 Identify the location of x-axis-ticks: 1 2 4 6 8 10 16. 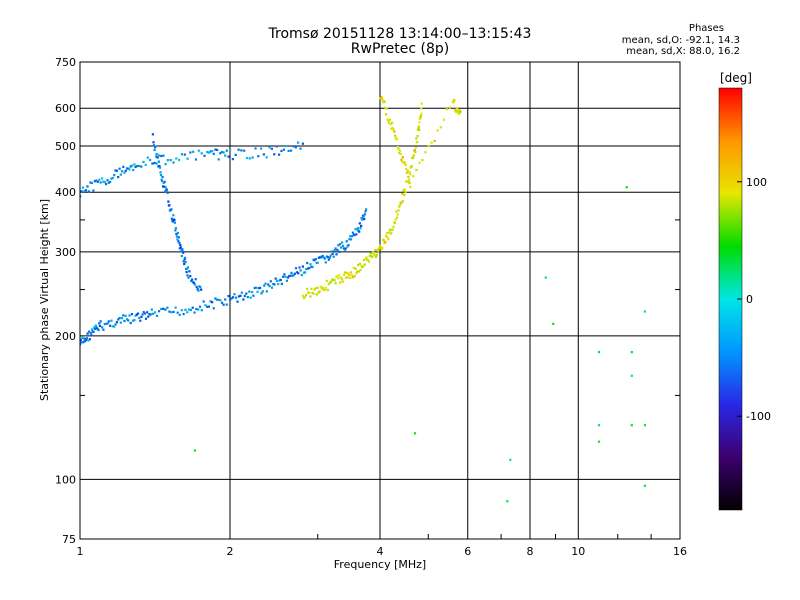
(382, 546).